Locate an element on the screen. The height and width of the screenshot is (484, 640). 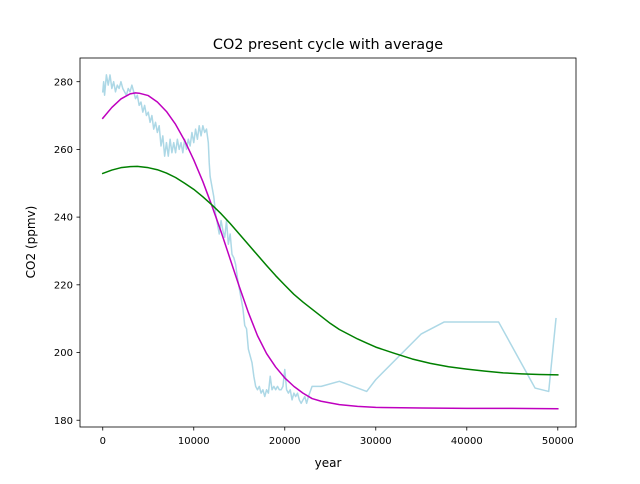
y-axis-label: CO2 (ppmv) is located at coordinates (31, 242).